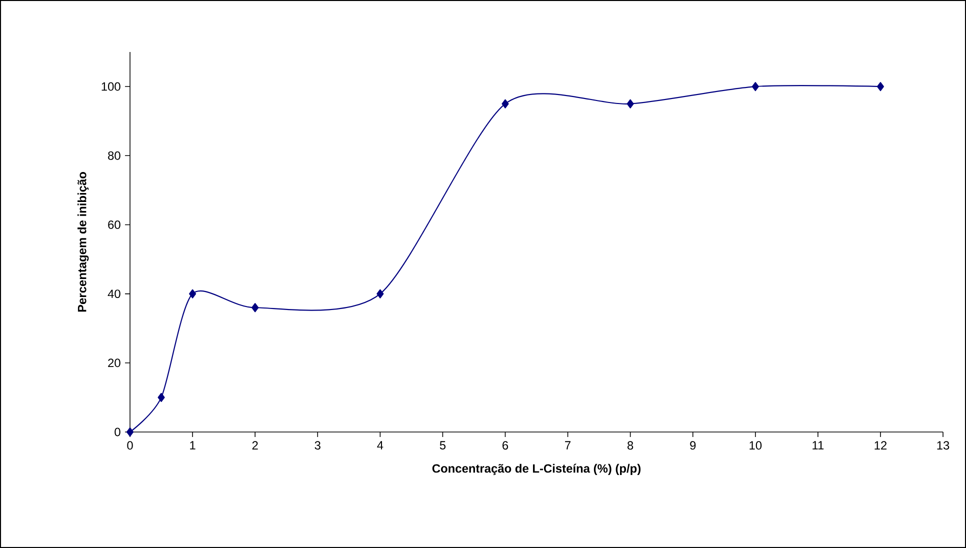  What do you see at coordinates (83, 242) in the screenshot?
I see `y-axis-title: Percentagem de inibição` at bounding box center [83, 242].